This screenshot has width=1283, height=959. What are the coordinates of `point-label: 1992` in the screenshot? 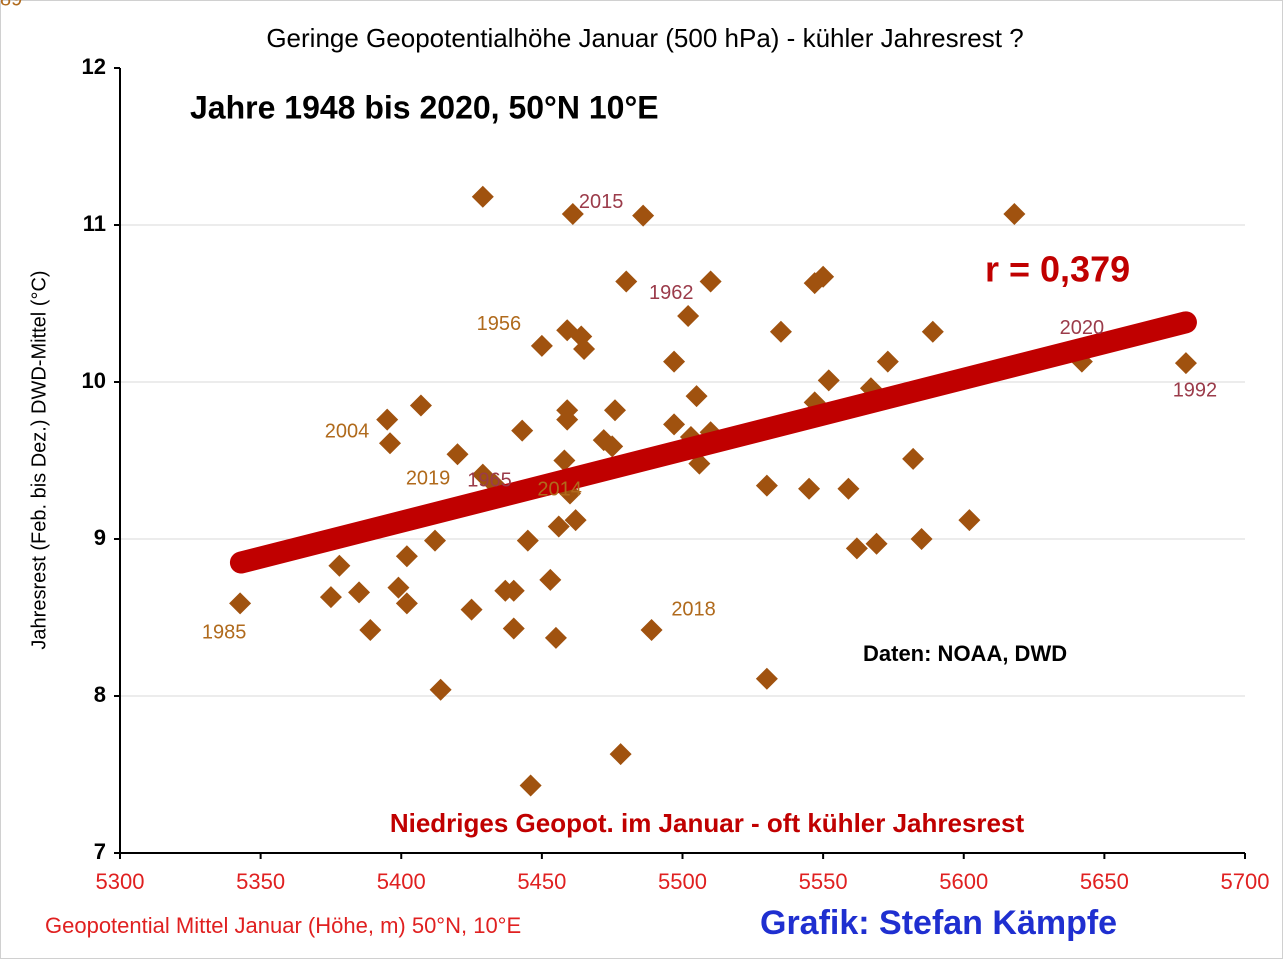 It's located at (1195, 390).